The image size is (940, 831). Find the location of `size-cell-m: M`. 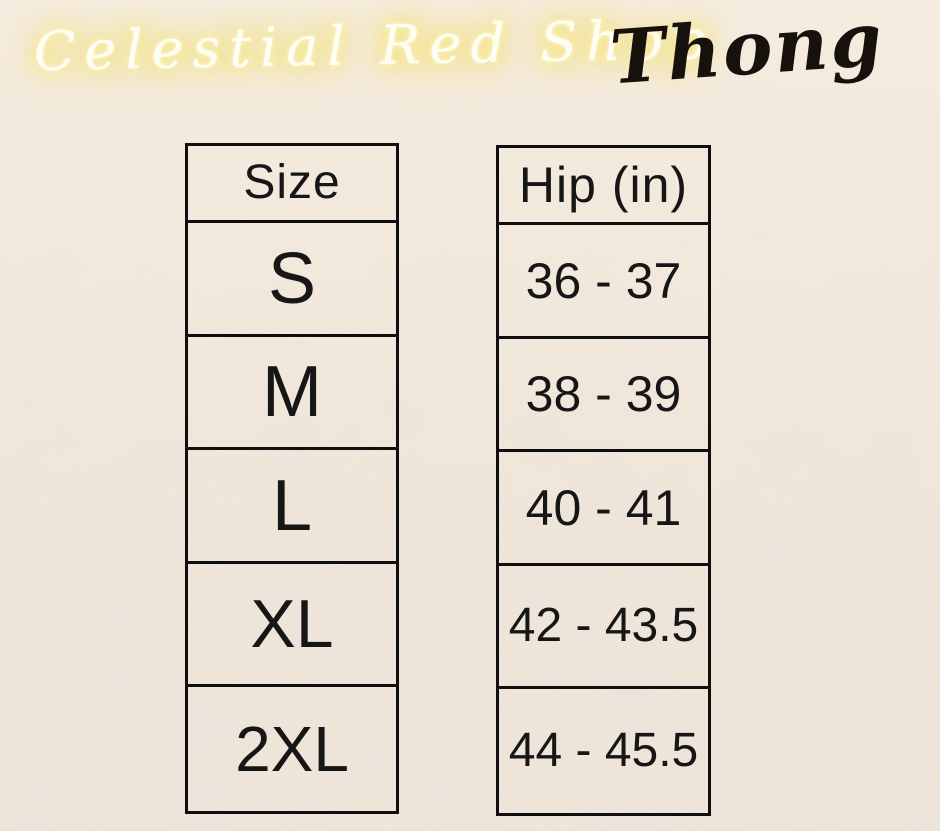

size-cell-m: M is located at coordinates (292, 392).